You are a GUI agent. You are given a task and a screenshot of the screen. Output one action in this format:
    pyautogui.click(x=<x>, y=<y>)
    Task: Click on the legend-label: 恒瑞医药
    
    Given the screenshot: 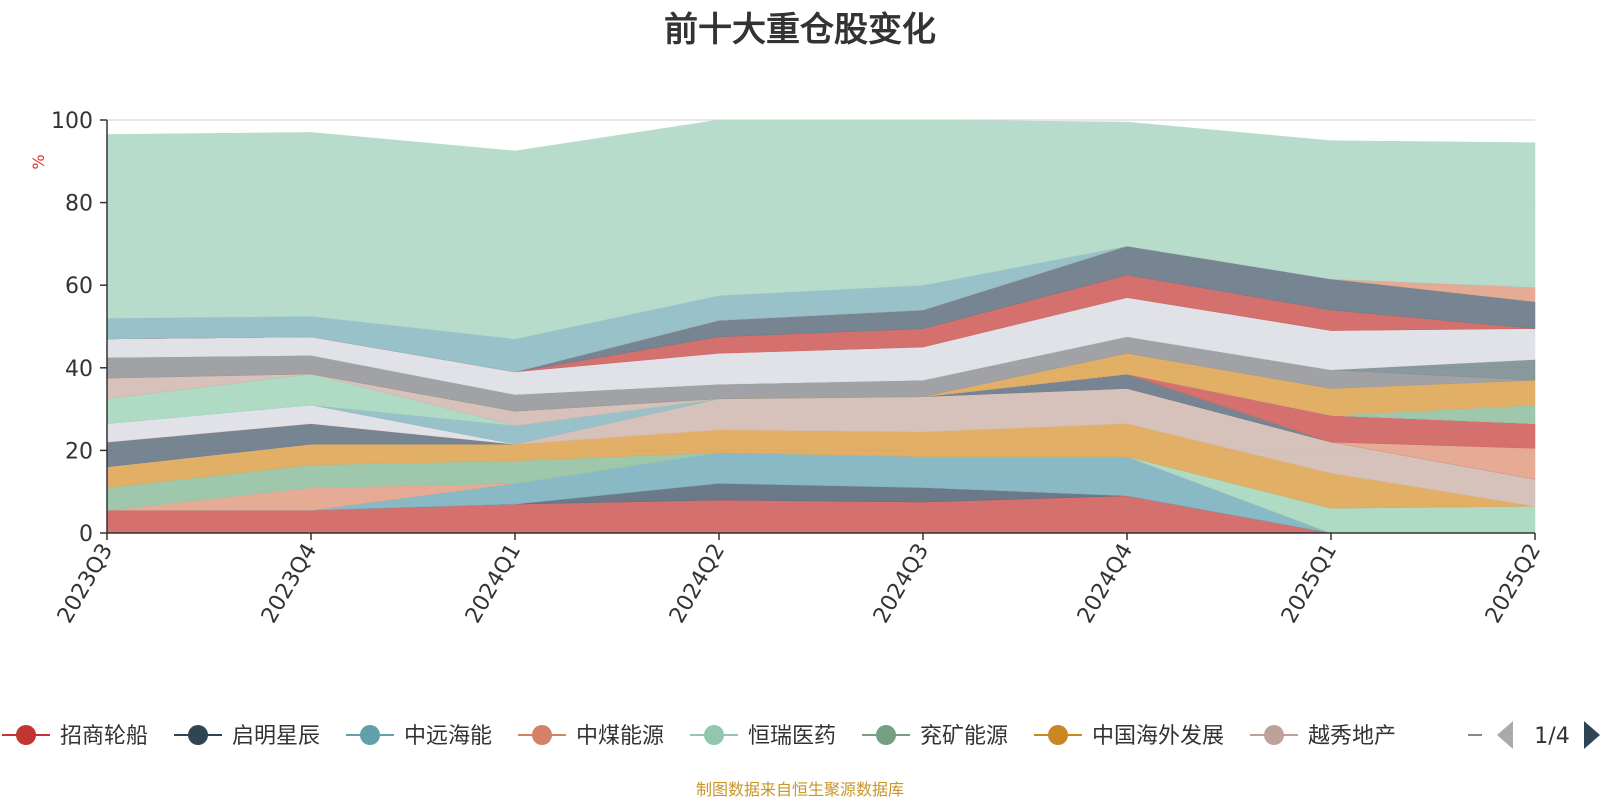 What is the action you would take?
    pyautogui.click(x=792, y=736)
    